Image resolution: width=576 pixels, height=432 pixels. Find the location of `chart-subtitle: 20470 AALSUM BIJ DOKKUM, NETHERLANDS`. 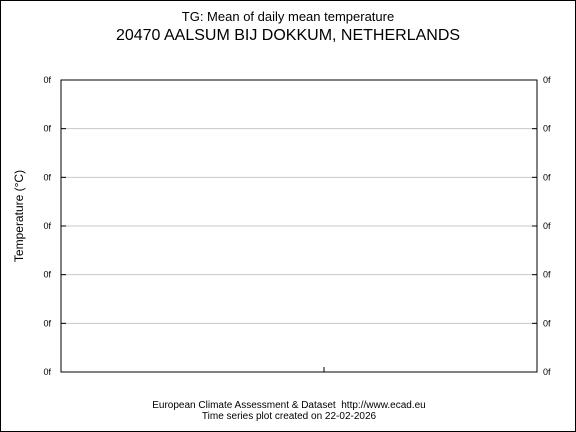

chart-subtitle: 20470 AALSUM BIJ DOKKUM, NETHERLANDS is located at coordinates (288, 35).